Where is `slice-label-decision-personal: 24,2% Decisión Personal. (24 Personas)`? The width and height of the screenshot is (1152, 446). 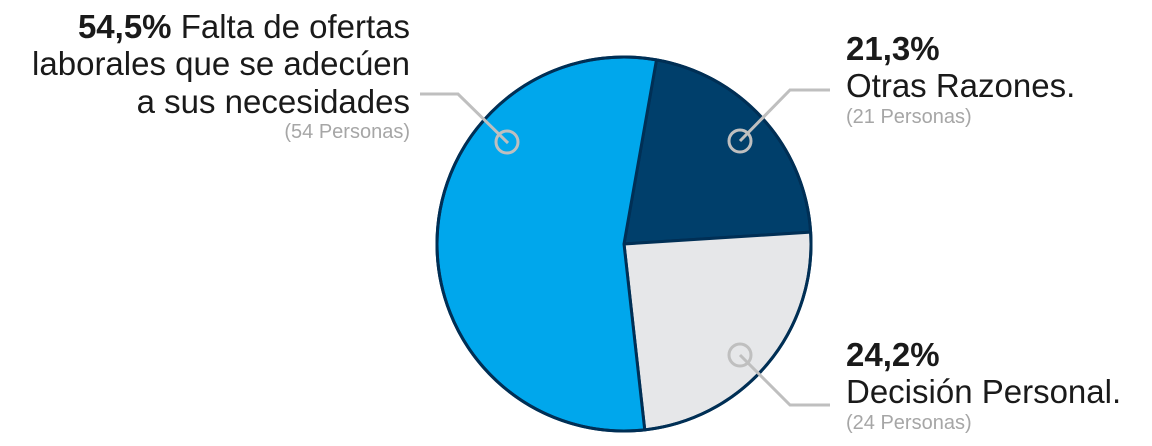
slice-label-decision-personal: 24,2% Decisión Personal. (24 Personas) is located at coordinates (983, 385).